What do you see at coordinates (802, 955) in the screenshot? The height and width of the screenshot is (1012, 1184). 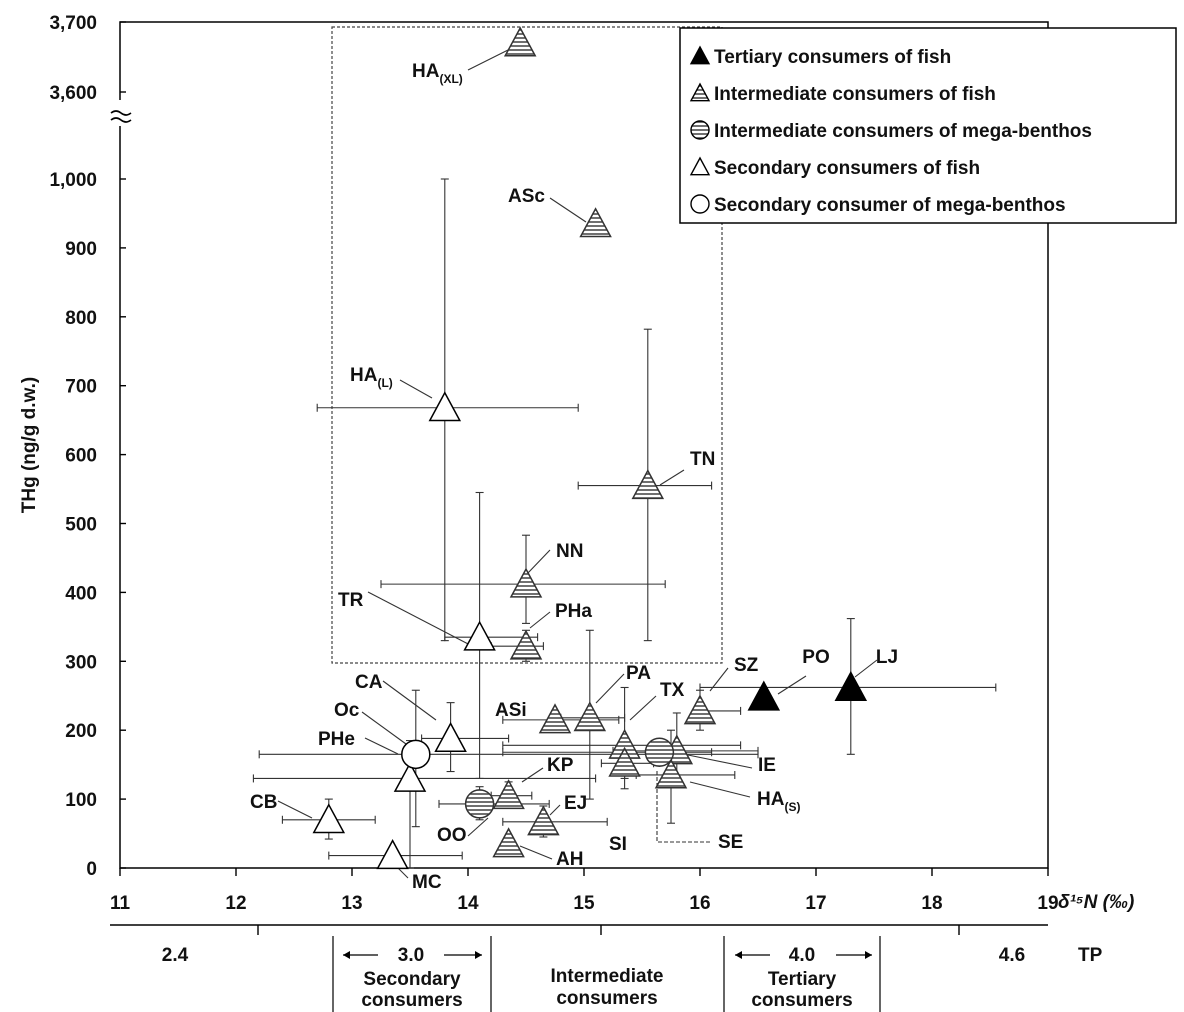 I see `tp-label-4.0: 4.0` at bounding box center [802, 955].